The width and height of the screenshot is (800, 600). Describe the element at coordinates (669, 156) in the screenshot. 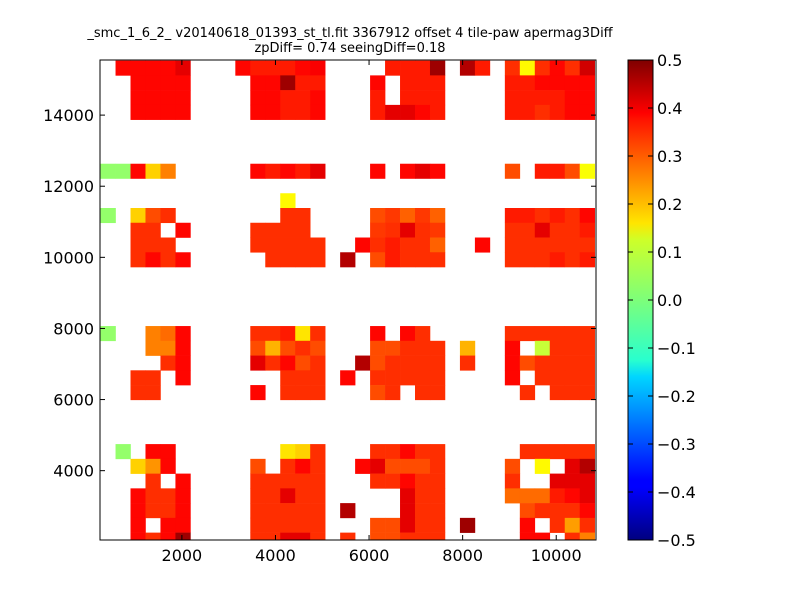

I see `colorbar-tick-label: 0.3` at that location.